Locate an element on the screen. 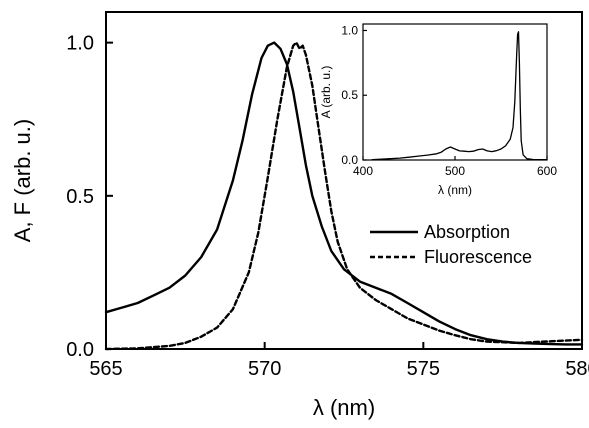  main-y-axis: 0.0 0.5 1.0 is located at coordinates (89, 197).